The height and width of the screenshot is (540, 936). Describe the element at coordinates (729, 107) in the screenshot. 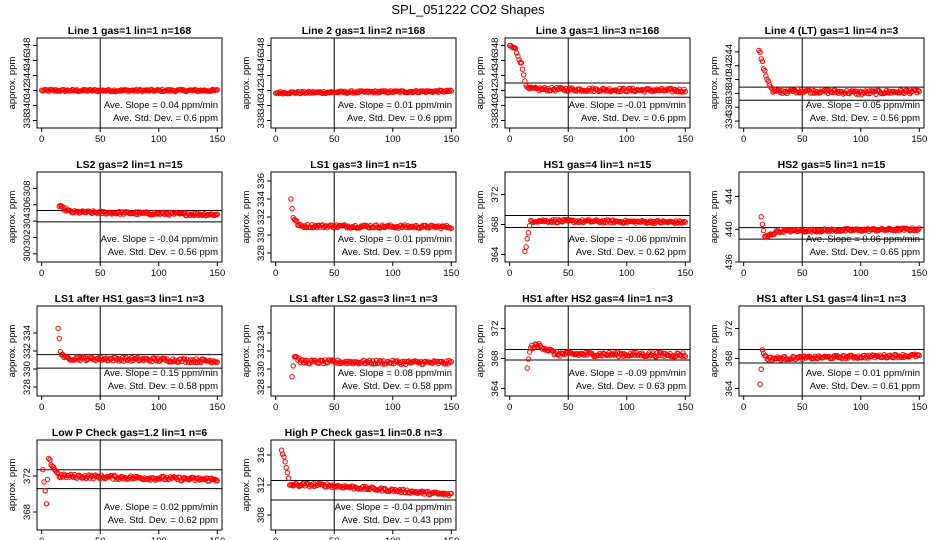

I see `y-tick-label: 336` at that location.